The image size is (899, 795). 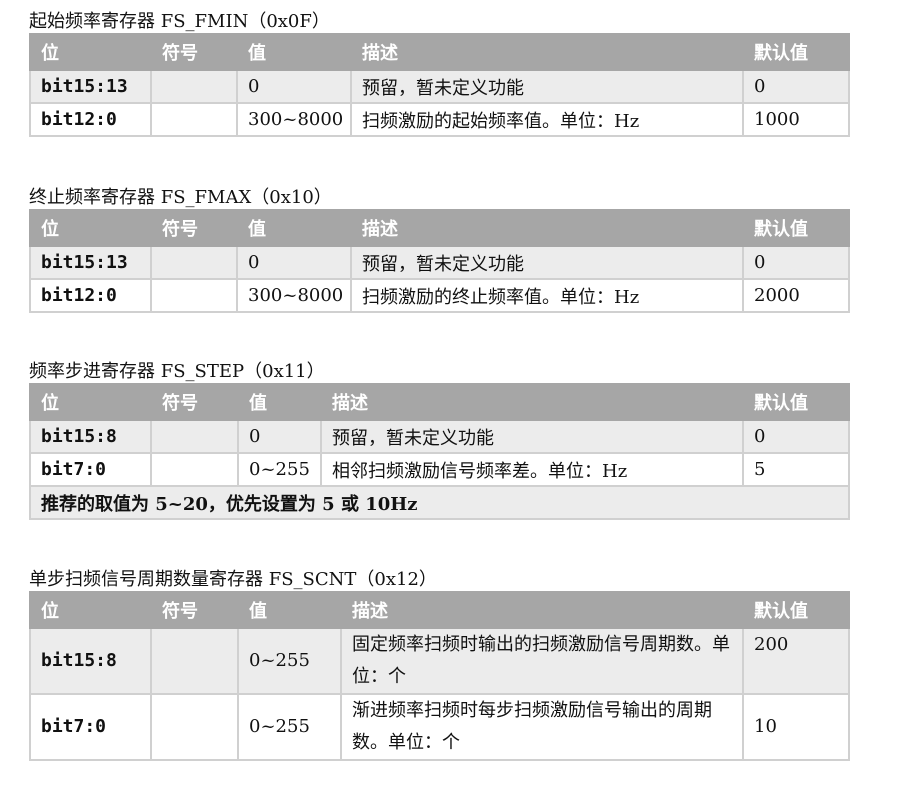 I want to click on note-row: 推荐的取值为 5~20，优先设置为 5 或 10Hz, so click(x=439, y=502).